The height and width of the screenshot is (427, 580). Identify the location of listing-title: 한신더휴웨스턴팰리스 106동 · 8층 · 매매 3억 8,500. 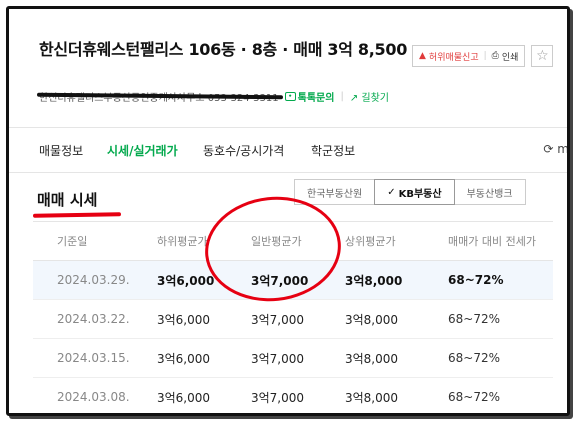
(223, 49).